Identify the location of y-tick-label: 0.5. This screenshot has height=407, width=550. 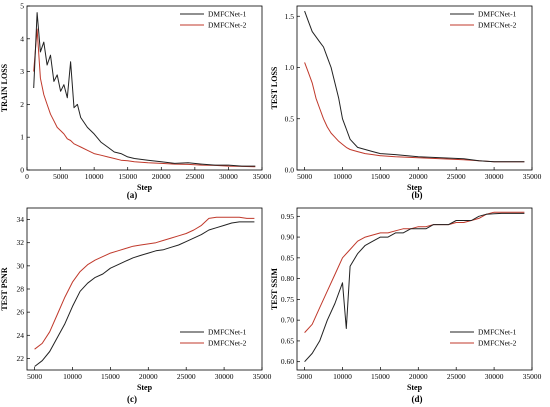
(290, 118).